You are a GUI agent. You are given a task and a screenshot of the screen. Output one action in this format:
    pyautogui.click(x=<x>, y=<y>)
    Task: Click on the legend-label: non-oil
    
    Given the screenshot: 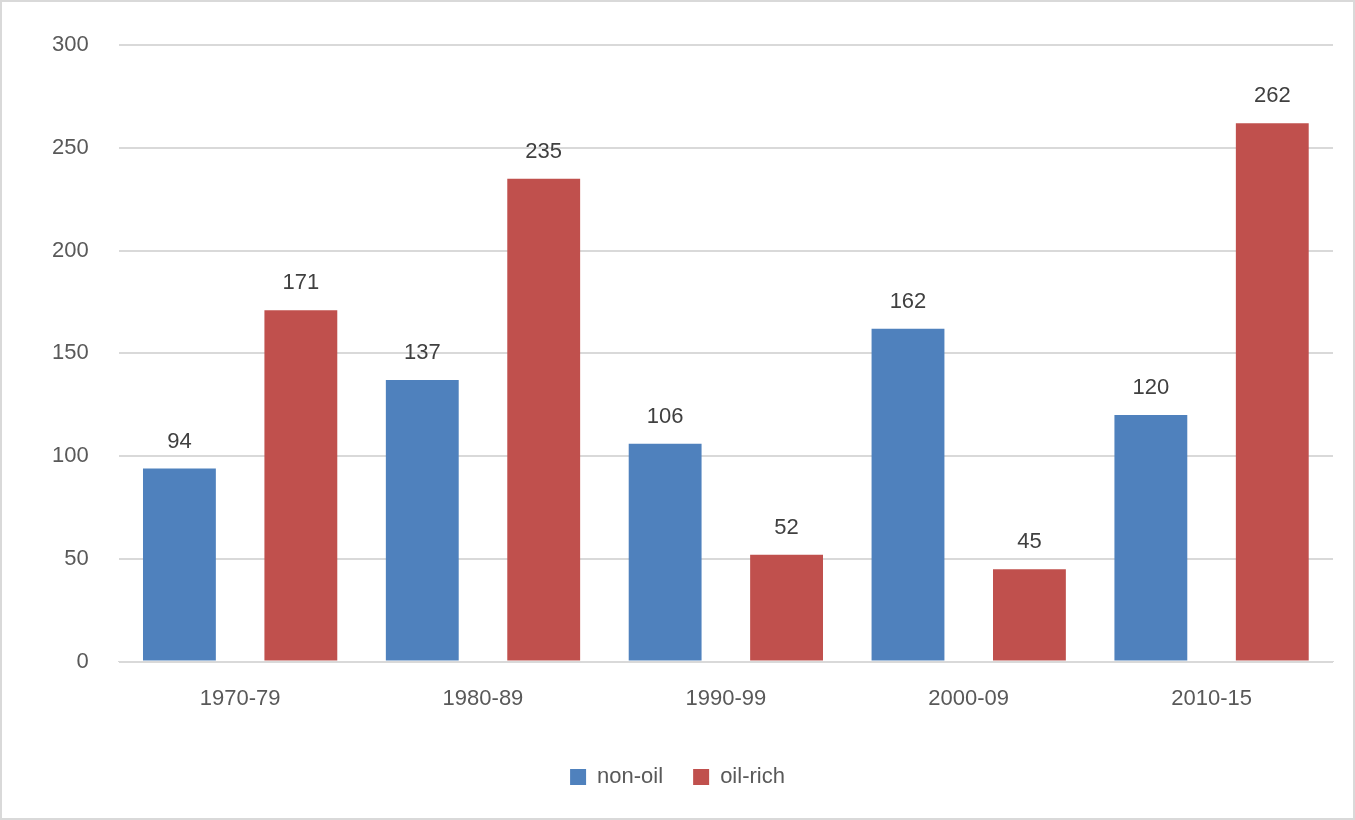 What is the action you would take?
    pyautogui.click(x=630, y=776)
    